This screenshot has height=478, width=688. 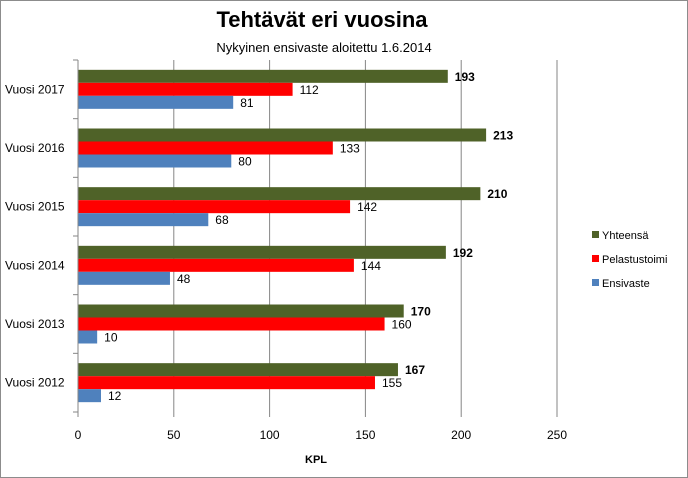 What do you see at coordinates (323, 47) in the screenshot?
I see `chart-subtitle: Nykyinen ensivaste aloitettu 1.6.2014` at bounding box center [323, 47].